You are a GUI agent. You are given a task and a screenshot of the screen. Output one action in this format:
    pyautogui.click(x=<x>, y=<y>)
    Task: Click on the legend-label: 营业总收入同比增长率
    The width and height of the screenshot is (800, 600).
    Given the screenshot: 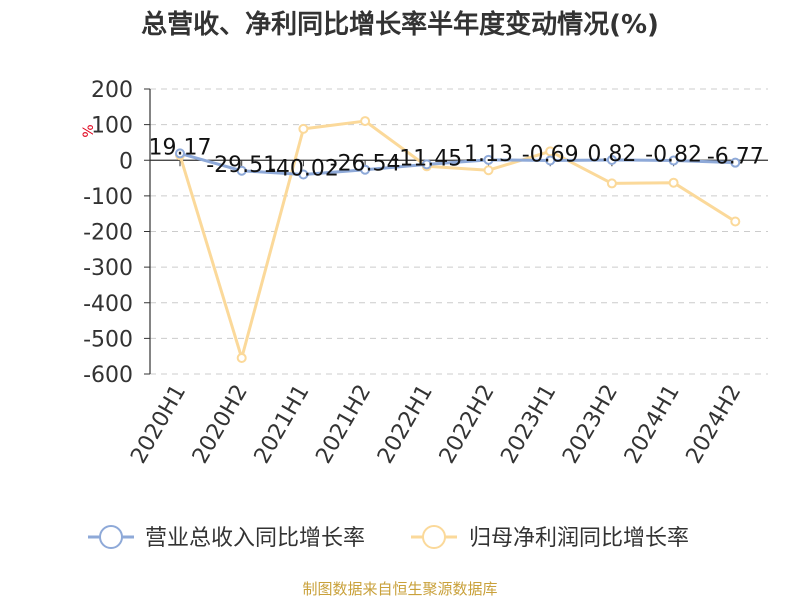 What is the action you would take?
    pyautogui.click(x=255, y=538)
    